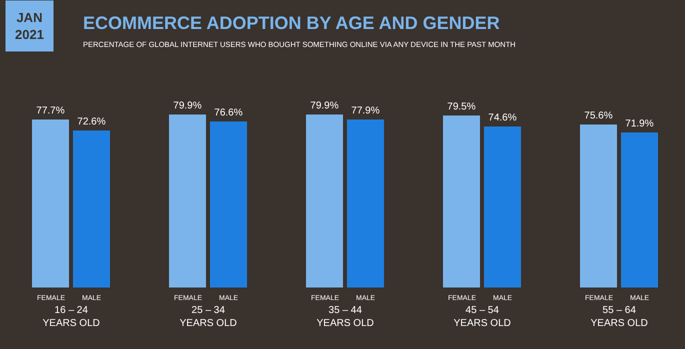  Describe the element at coordinates (291, 23) in the screenshot. I see `chart-title: ECOMMERCE ADOPTION BY AGE AND GENDER` at that location.